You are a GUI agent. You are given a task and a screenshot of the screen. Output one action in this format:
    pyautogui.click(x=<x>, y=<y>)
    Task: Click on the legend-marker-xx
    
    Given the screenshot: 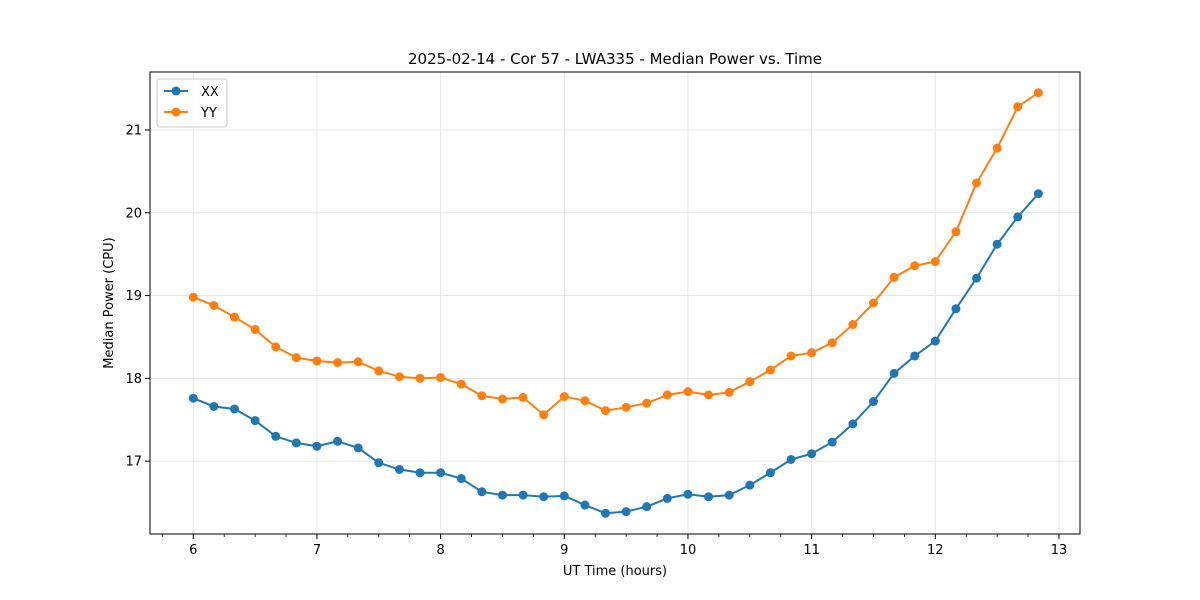 What is the action you would take?
    pyautogui.click(x=176, y=91)
    